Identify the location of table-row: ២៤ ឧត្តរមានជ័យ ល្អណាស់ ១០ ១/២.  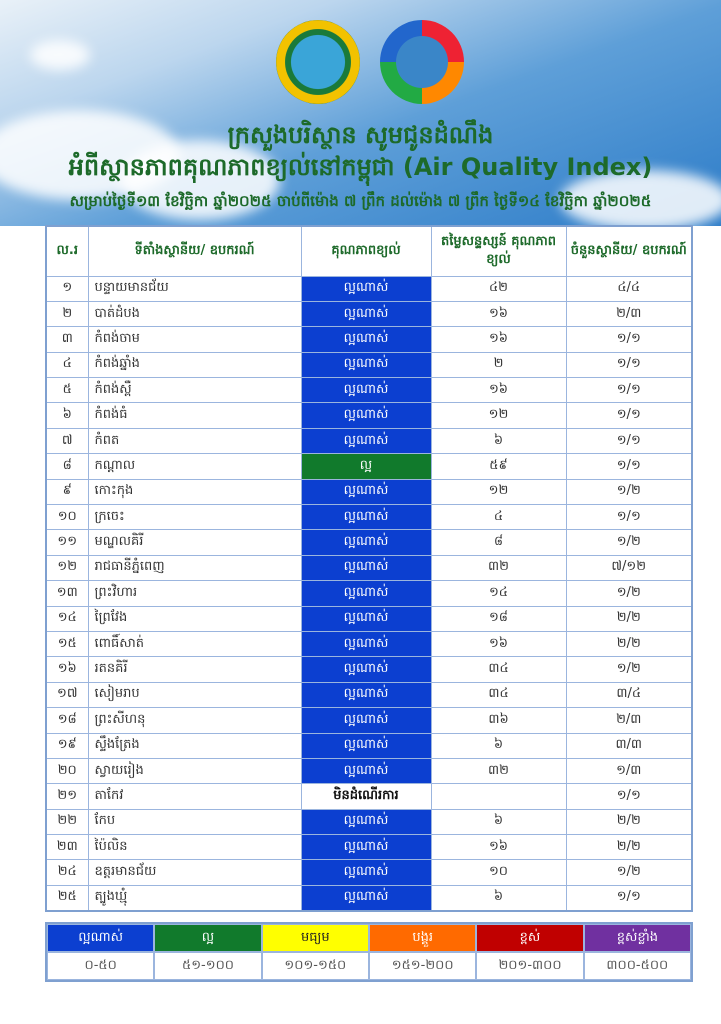
(369, 872).